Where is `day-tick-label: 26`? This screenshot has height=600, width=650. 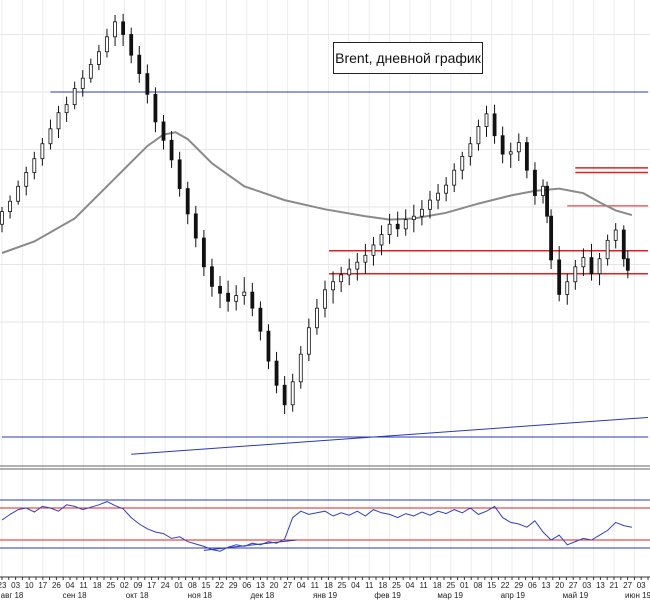 day-tick-label: 26 is located at coordinates (56, 585).